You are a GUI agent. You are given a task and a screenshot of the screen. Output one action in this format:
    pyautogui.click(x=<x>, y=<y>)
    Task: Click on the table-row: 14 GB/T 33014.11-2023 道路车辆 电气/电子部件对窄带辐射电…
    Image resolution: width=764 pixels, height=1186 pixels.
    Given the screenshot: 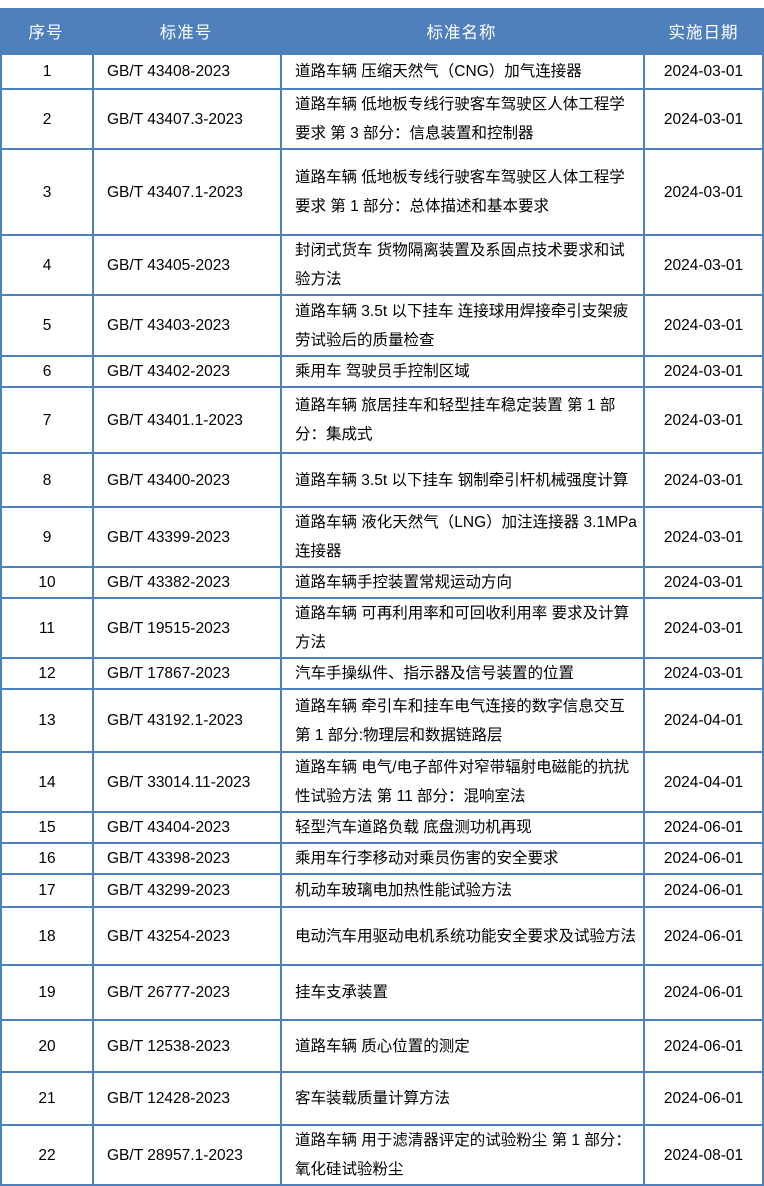 What is the action you would take?
    pyautogui.click(x=381, y=783)
    